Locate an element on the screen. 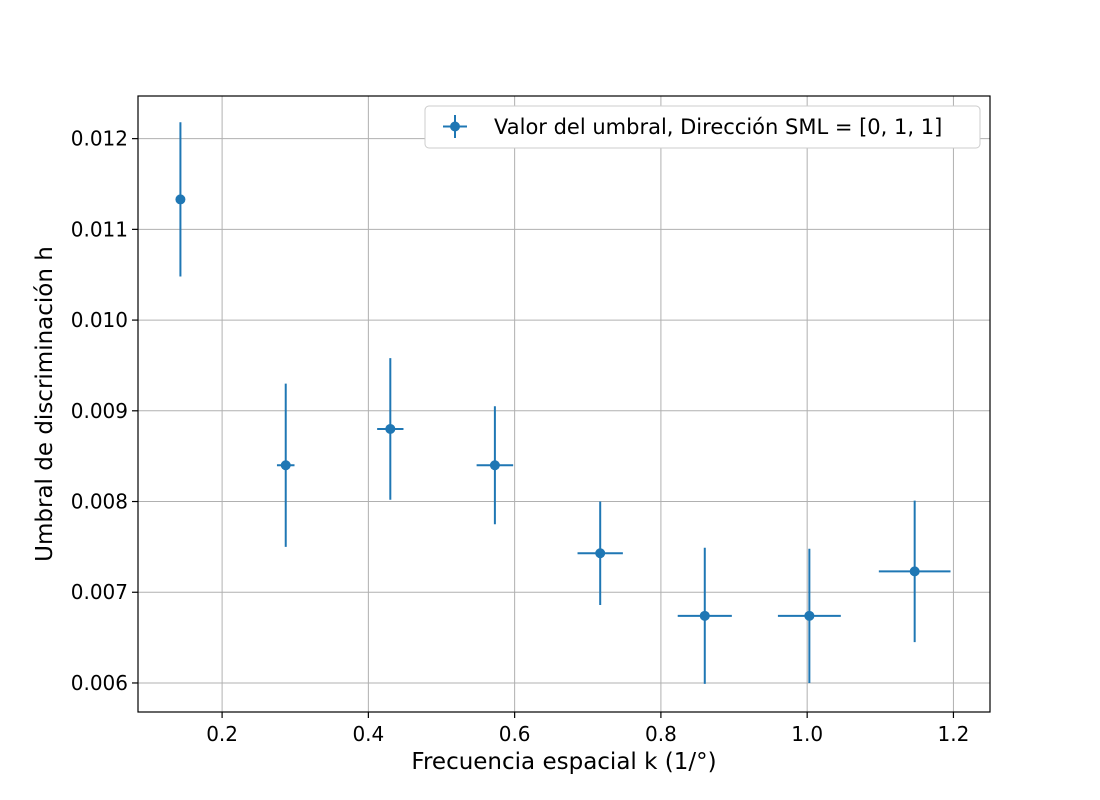 The height and width of the screenshot is (800, 1100). y-tick-label: 0.009 is located at coordinates (99, 411).